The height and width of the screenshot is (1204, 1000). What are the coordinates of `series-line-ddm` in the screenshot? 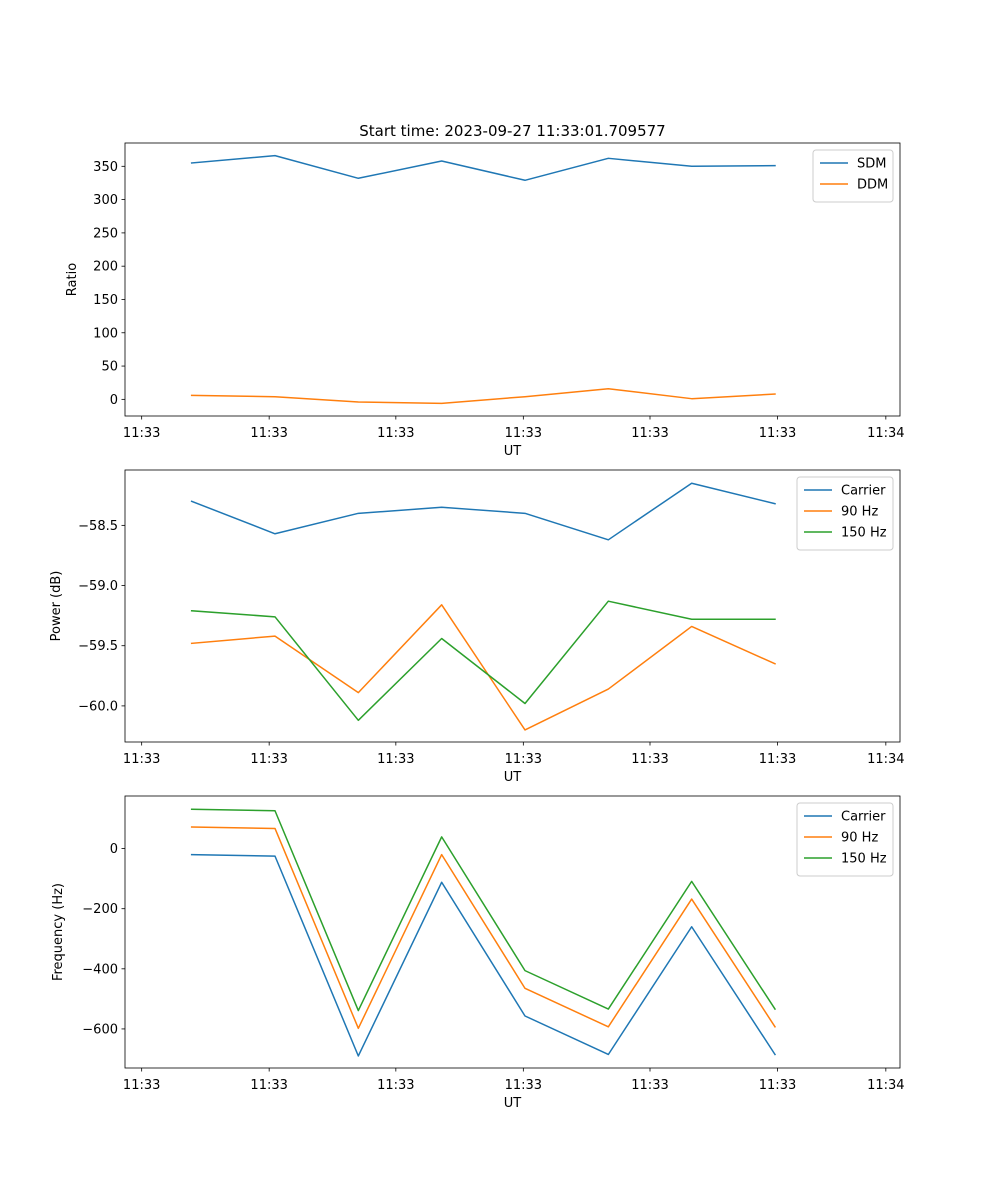 It's located at (483, 396).